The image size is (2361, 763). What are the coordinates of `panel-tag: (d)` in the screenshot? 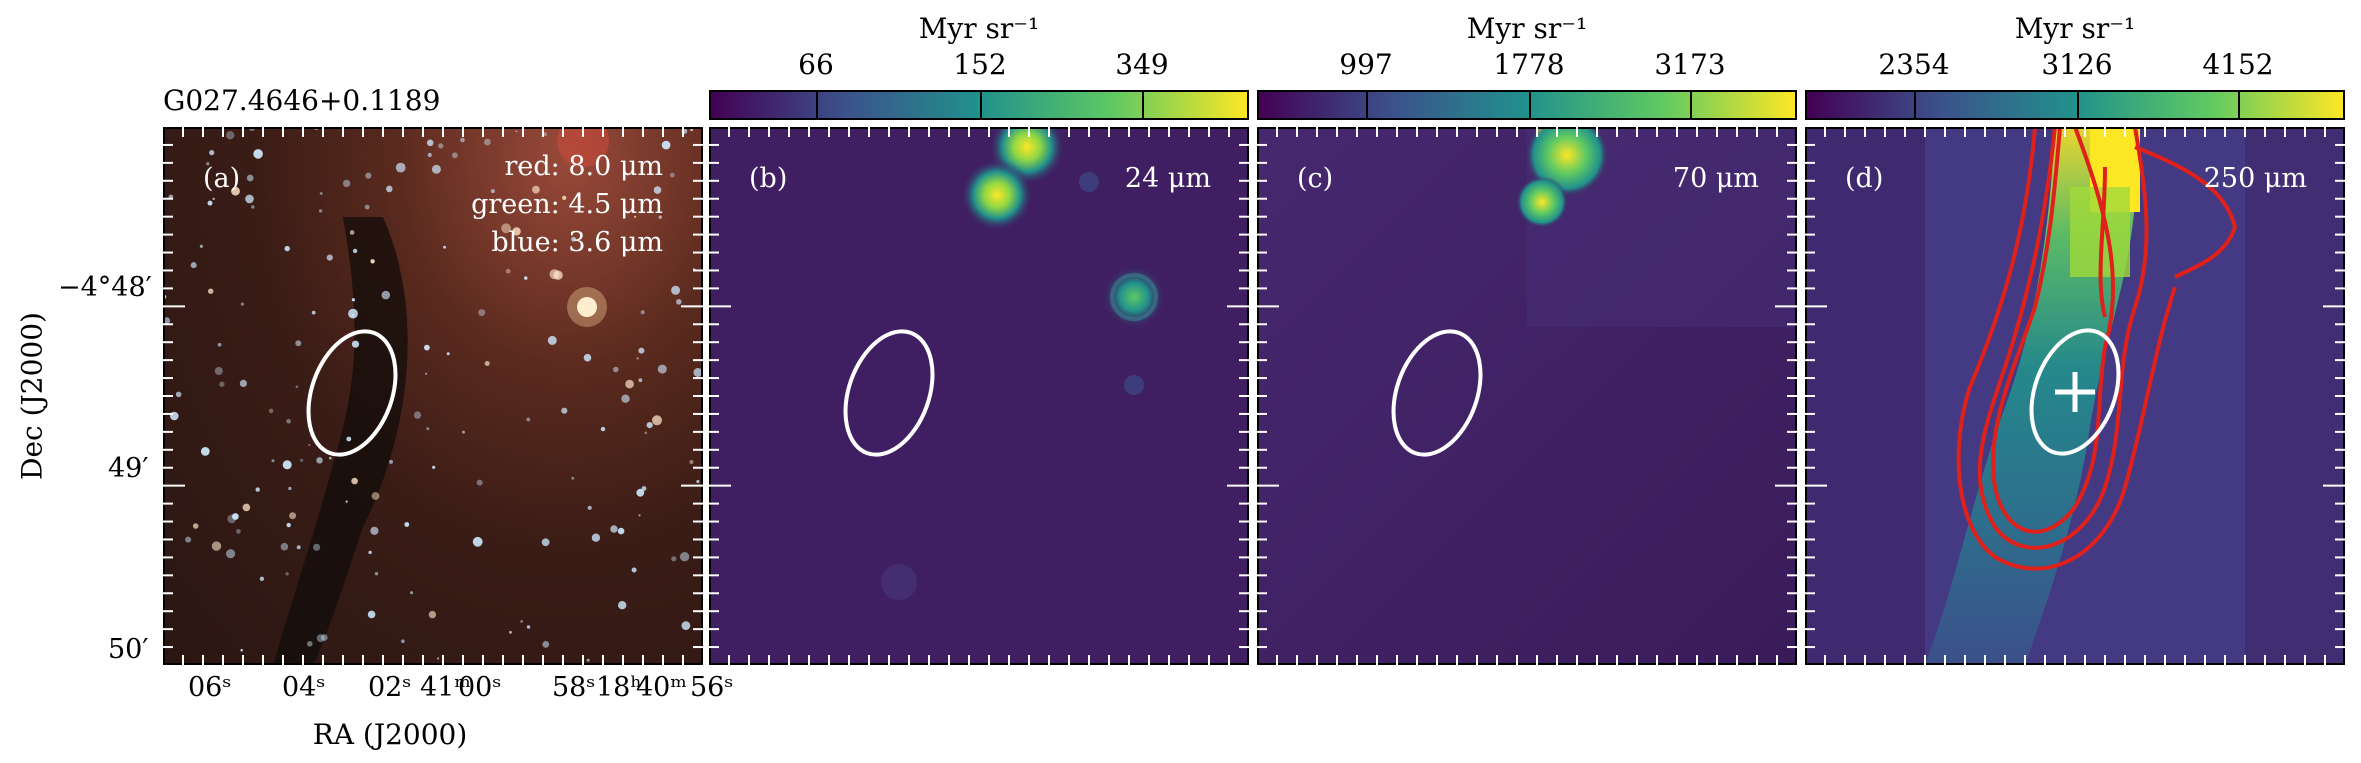 It's located at (1864, 178).